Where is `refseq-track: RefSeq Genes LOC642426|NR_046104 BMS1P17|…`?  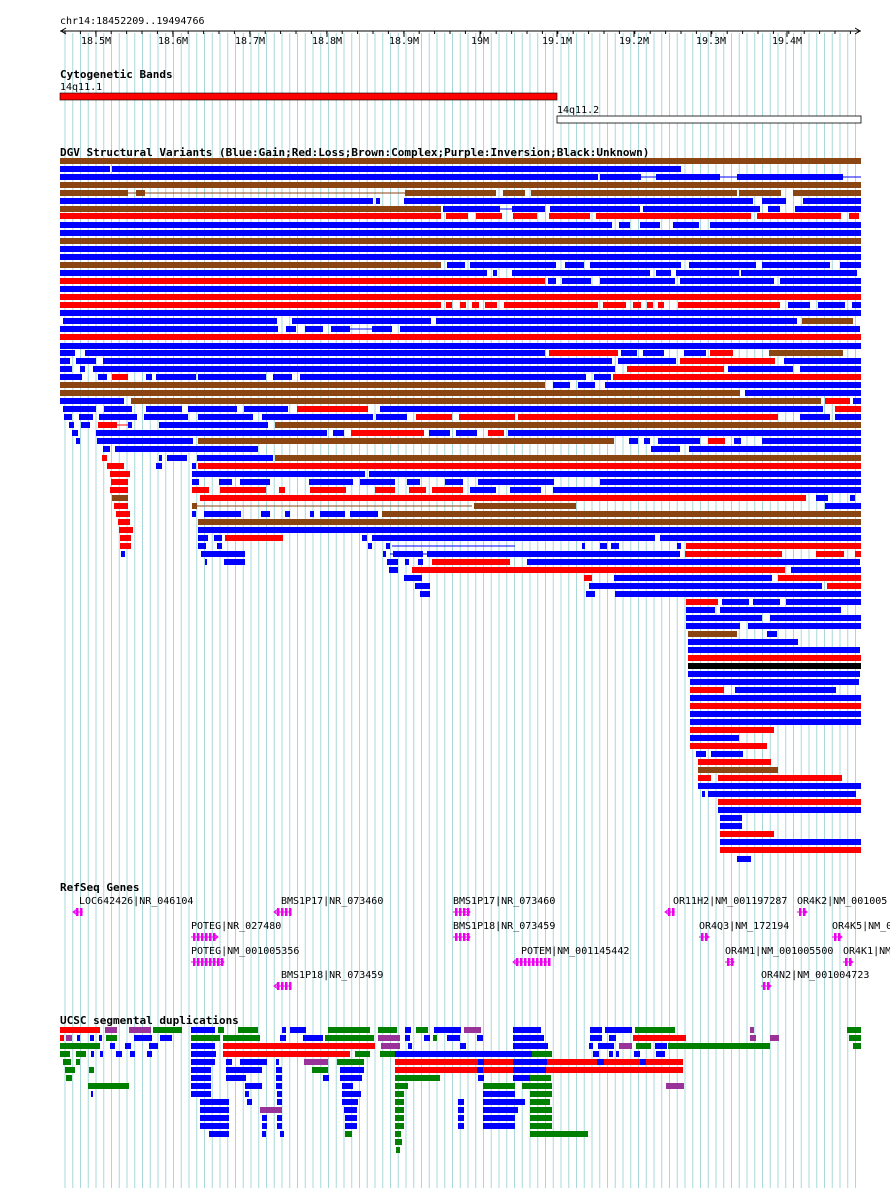 refseq-track: RefSeq Genes LOC642426|NR_046104 BMS1P17|… is located at coordinates (475, 935).